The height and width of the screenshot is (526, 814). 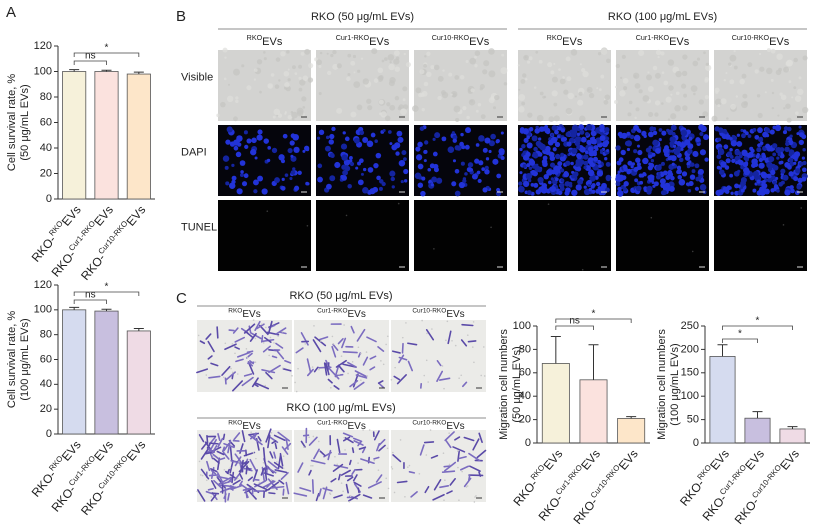 I want to click on label-part: Cur10-RKO, so click(x=751, y=38).